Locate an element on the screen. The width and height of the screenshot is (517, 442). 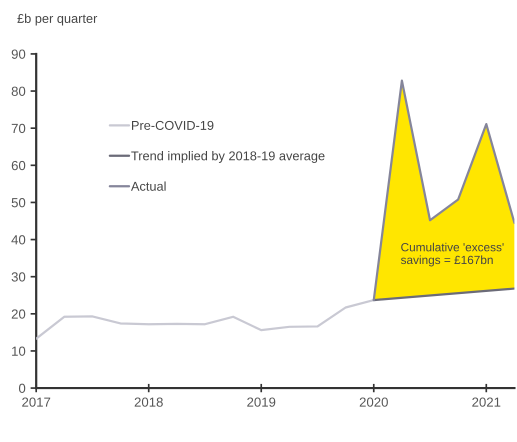
legend-label: Trend implied by 2018-19 average is located at coordinates (228, 157).